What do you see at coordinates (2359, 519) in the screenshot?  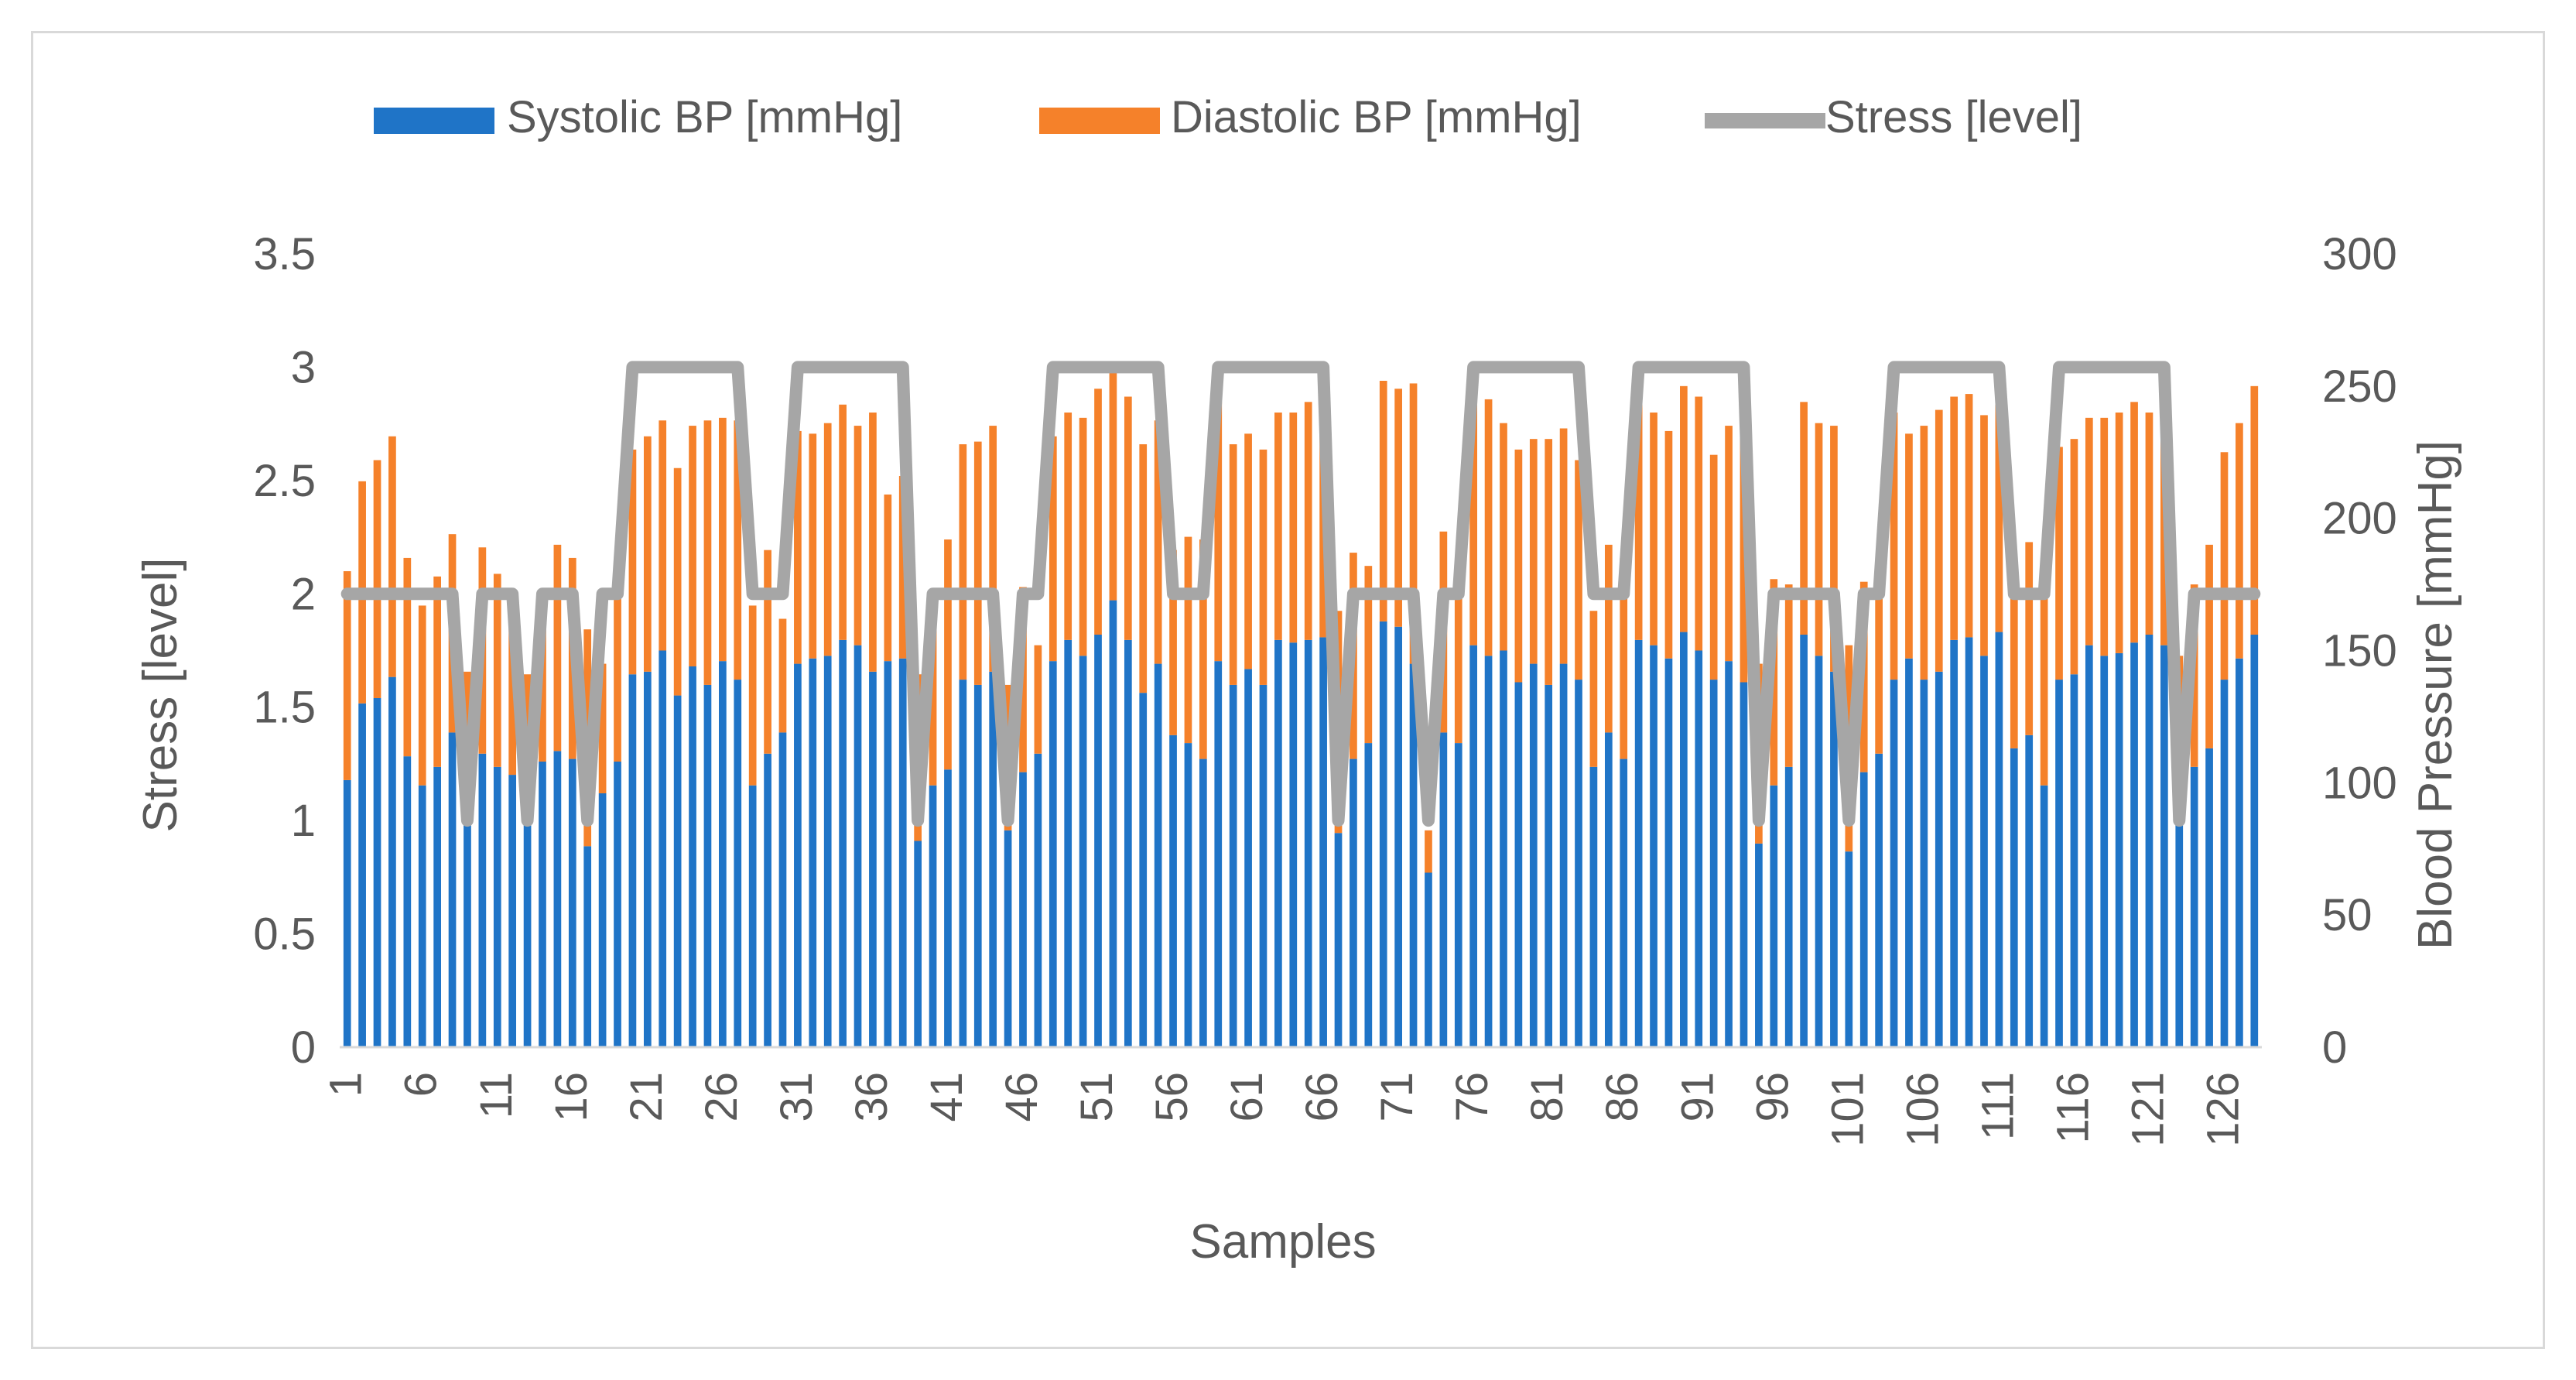 I see `y-right-tick-label: 200` at bounding box center [2359, 519].